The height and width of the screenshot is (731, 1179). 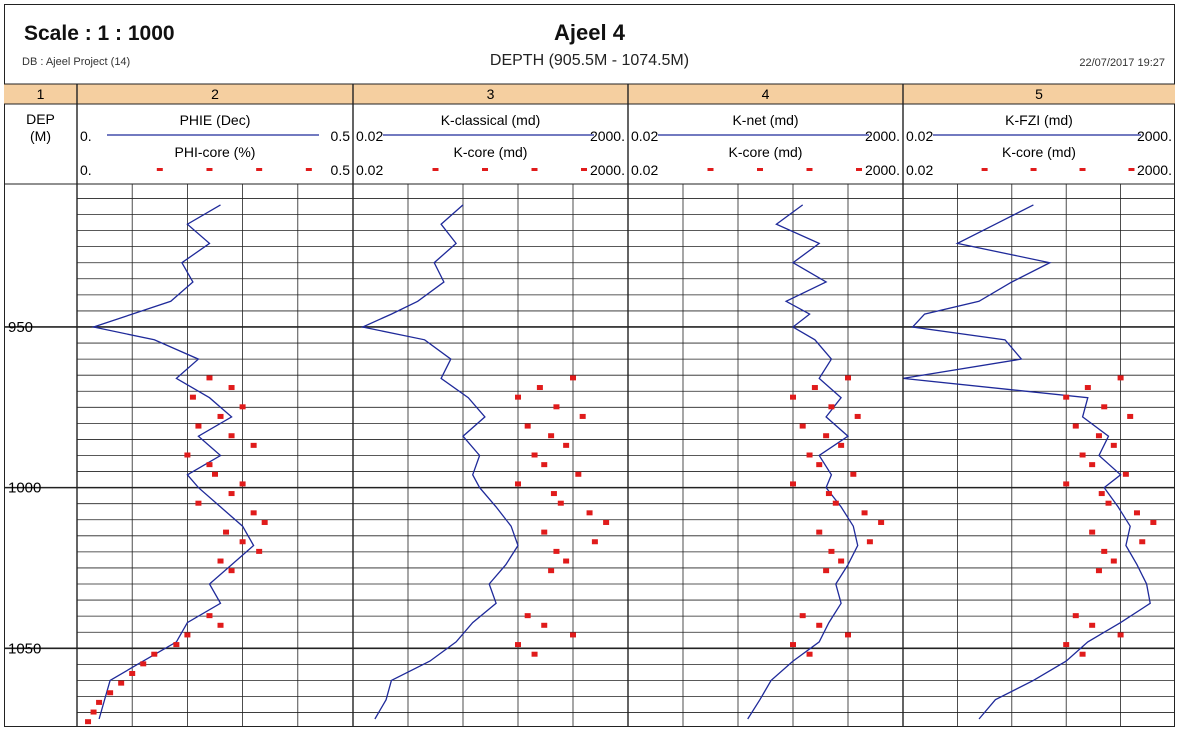 I want to click on core-left-scale: 0., so click(x=86, y=170).